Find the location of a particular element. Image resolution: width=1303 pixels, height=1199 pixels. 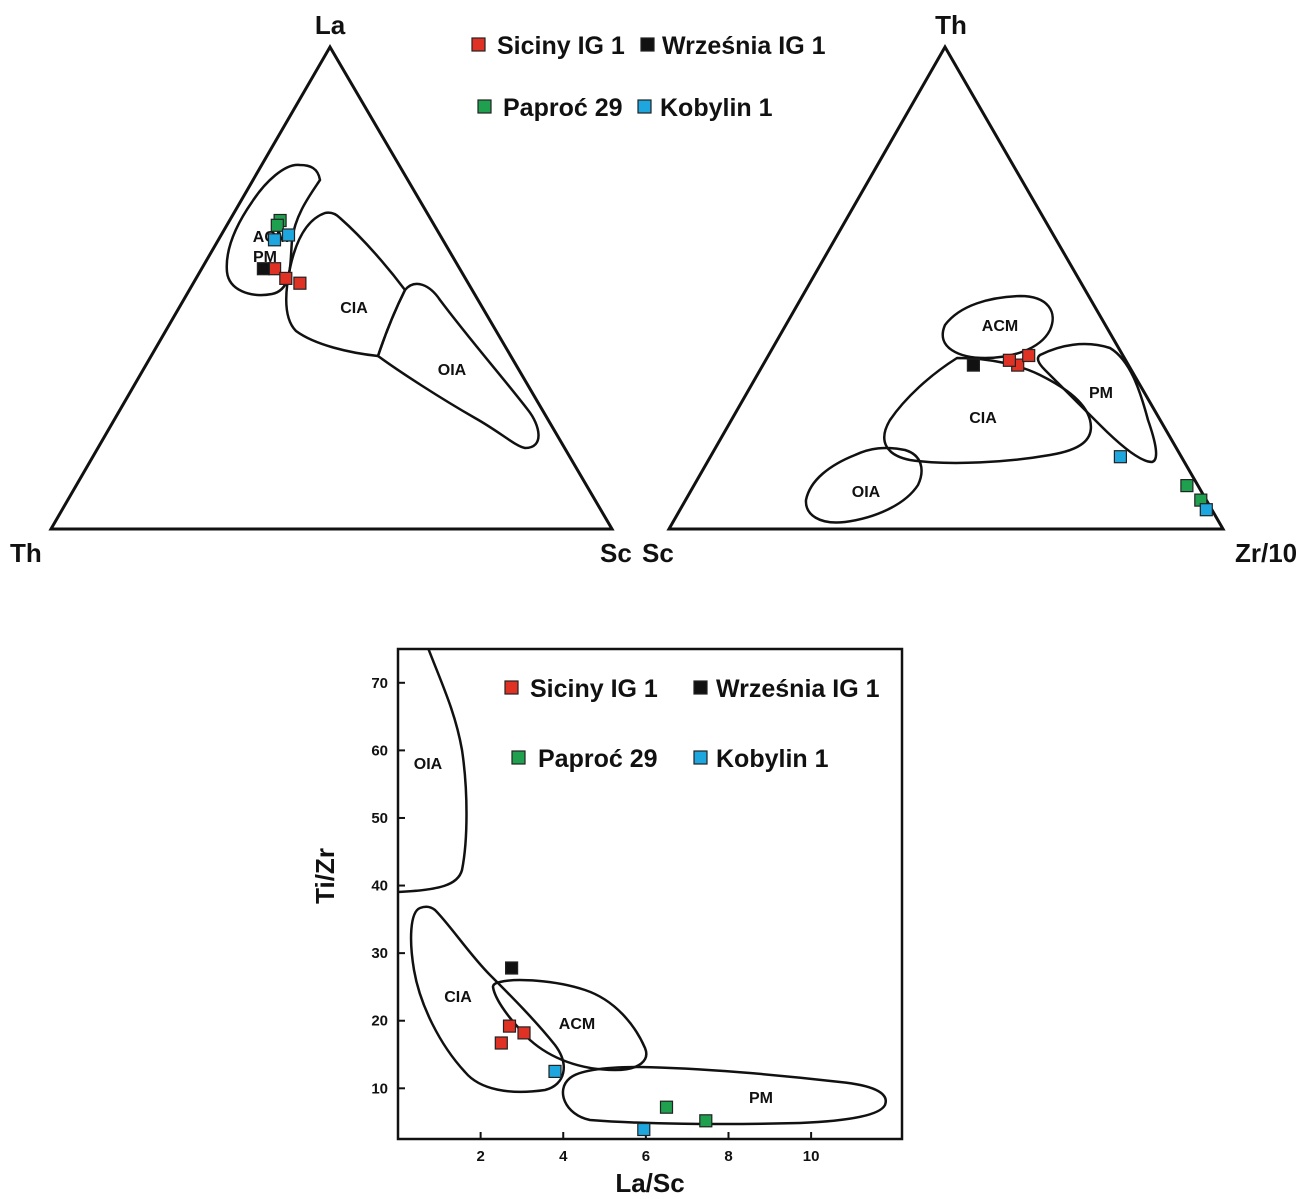

legend-xy-swatch-siciny is located at coordinates (511, 687).